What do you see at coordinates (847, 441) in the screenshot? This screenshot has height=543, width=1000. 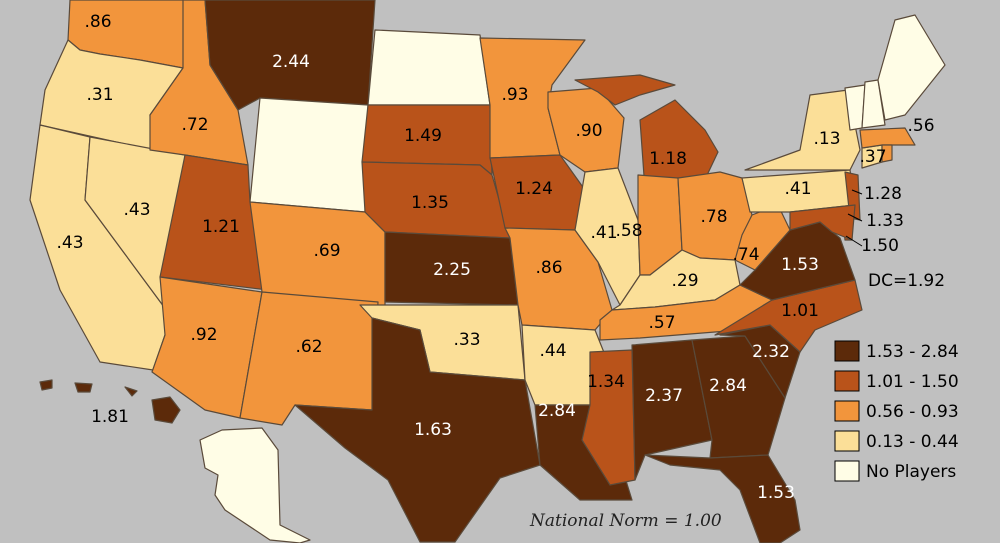 I see `legend-swatch-light` at bounding box center [847, 441].